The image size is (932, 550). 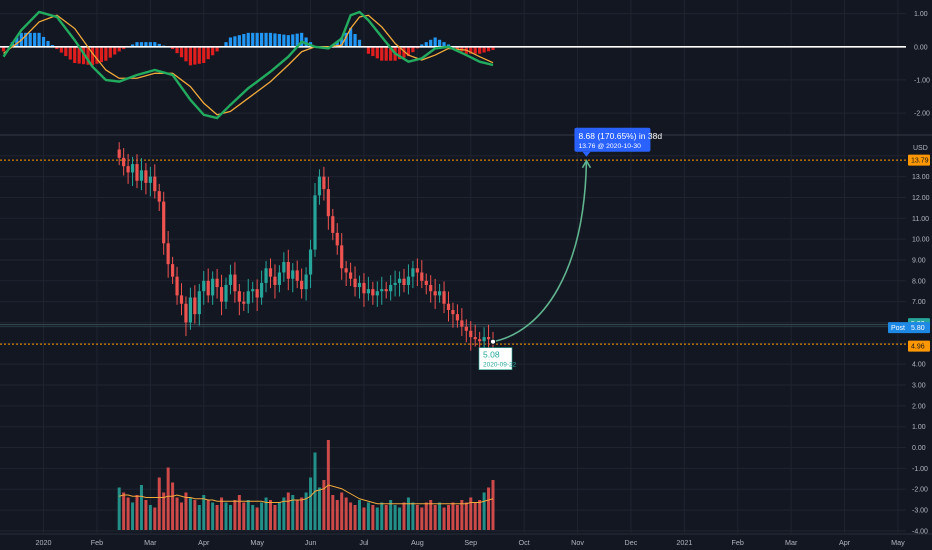 I want to click on price-axis-tick-label: 3.00, so click(x=919, y=386).